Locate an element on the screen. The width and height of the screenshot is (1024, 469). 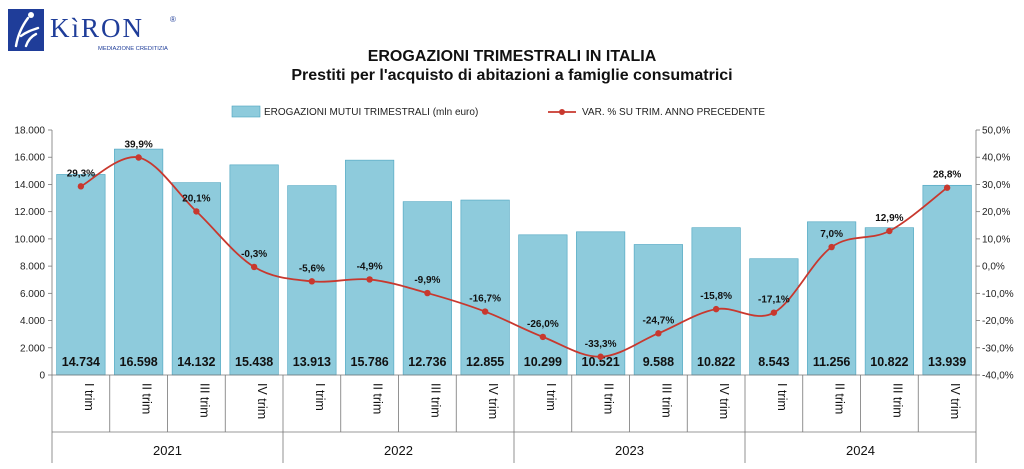
line-value-label: -5,6% is located at coordinates (312, 268).